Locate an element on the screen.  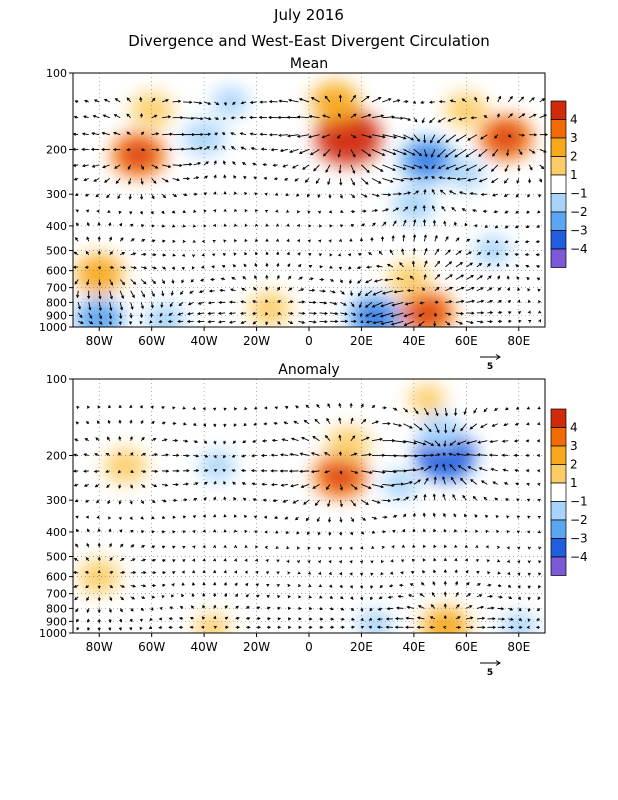
reference-vector-label: 5 is located at coordinates (490, 673).